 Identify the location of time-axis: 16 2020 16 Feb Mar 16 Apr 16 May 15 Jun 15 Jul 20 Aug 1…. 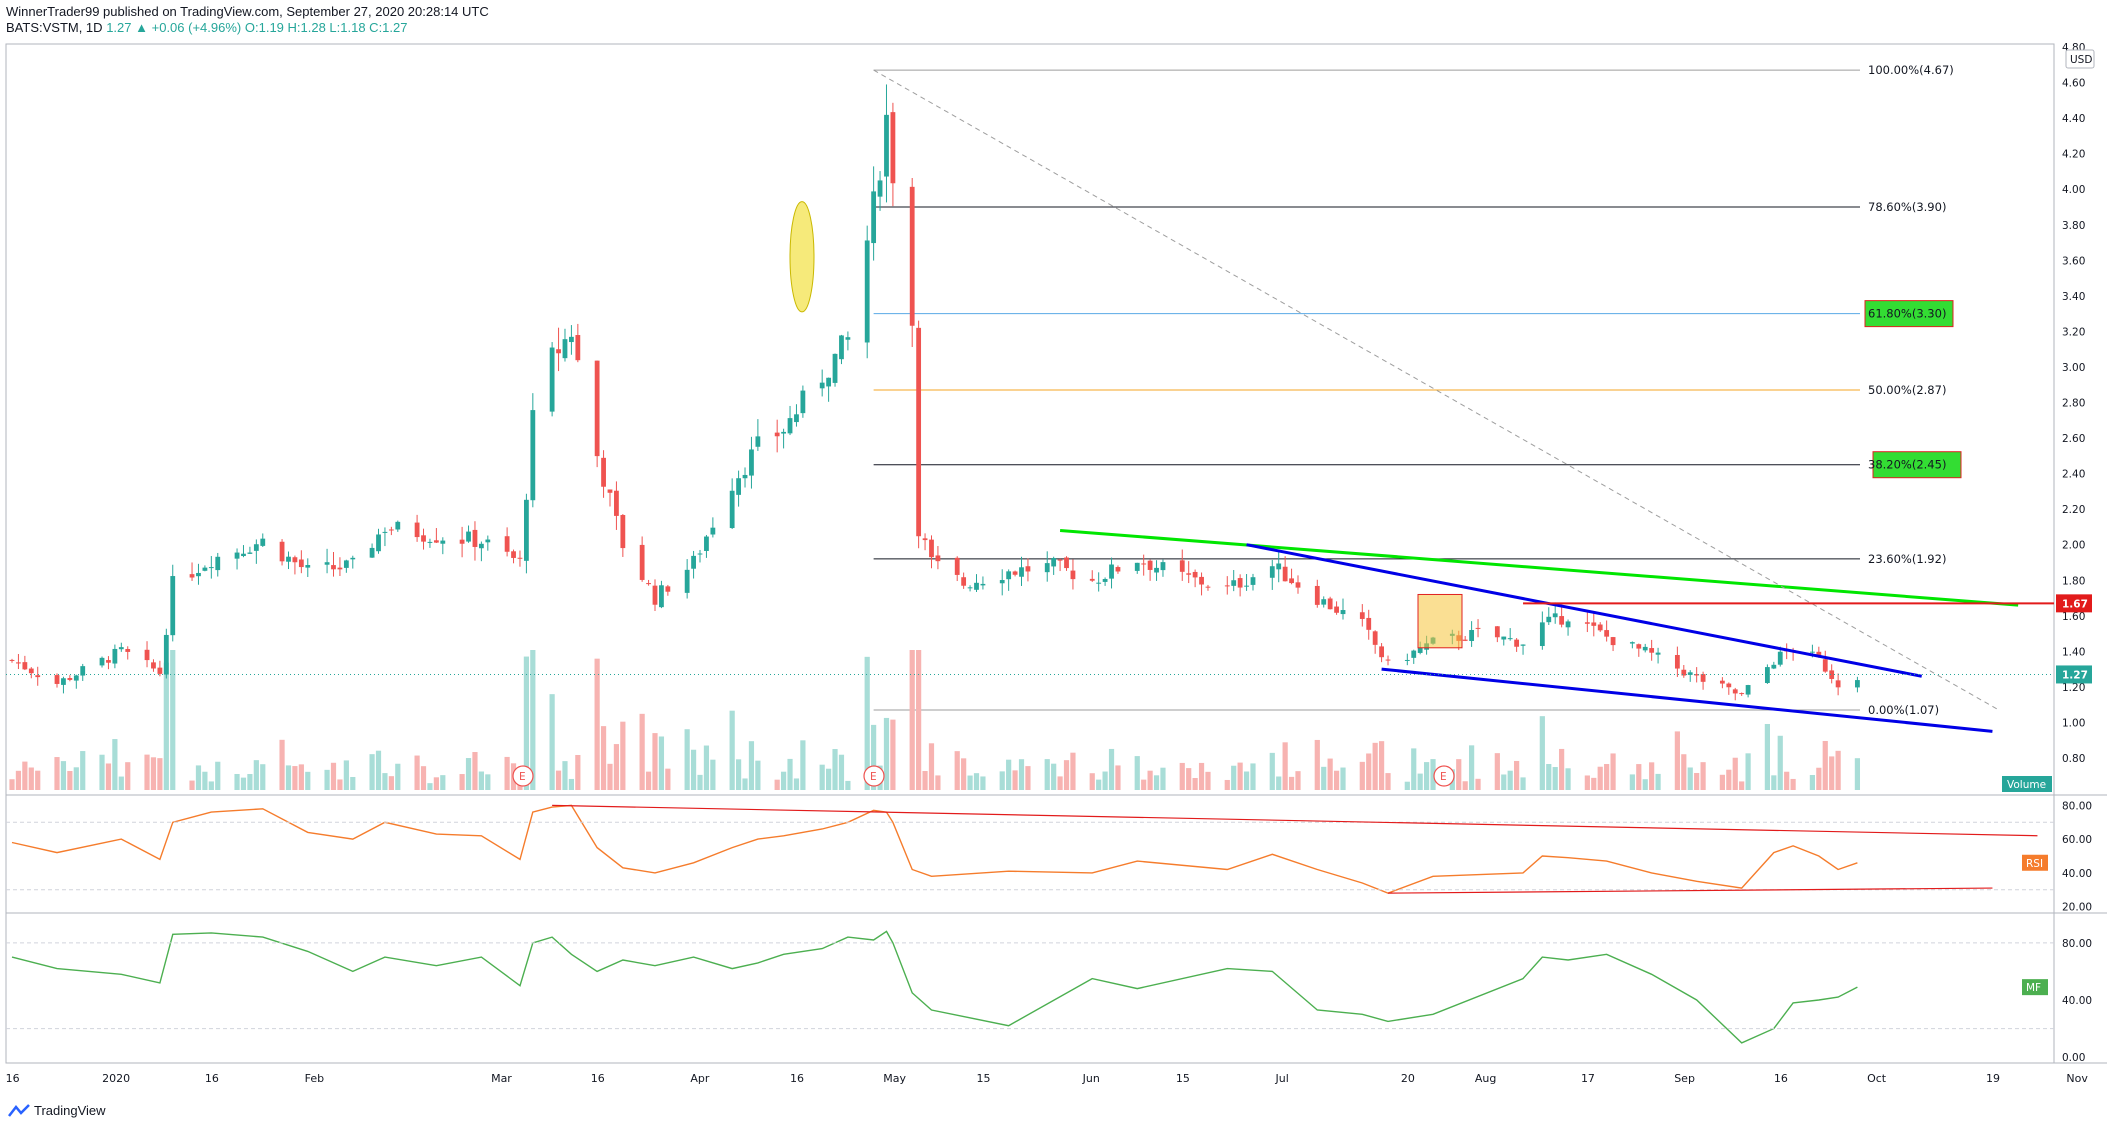
(1056, 1078).